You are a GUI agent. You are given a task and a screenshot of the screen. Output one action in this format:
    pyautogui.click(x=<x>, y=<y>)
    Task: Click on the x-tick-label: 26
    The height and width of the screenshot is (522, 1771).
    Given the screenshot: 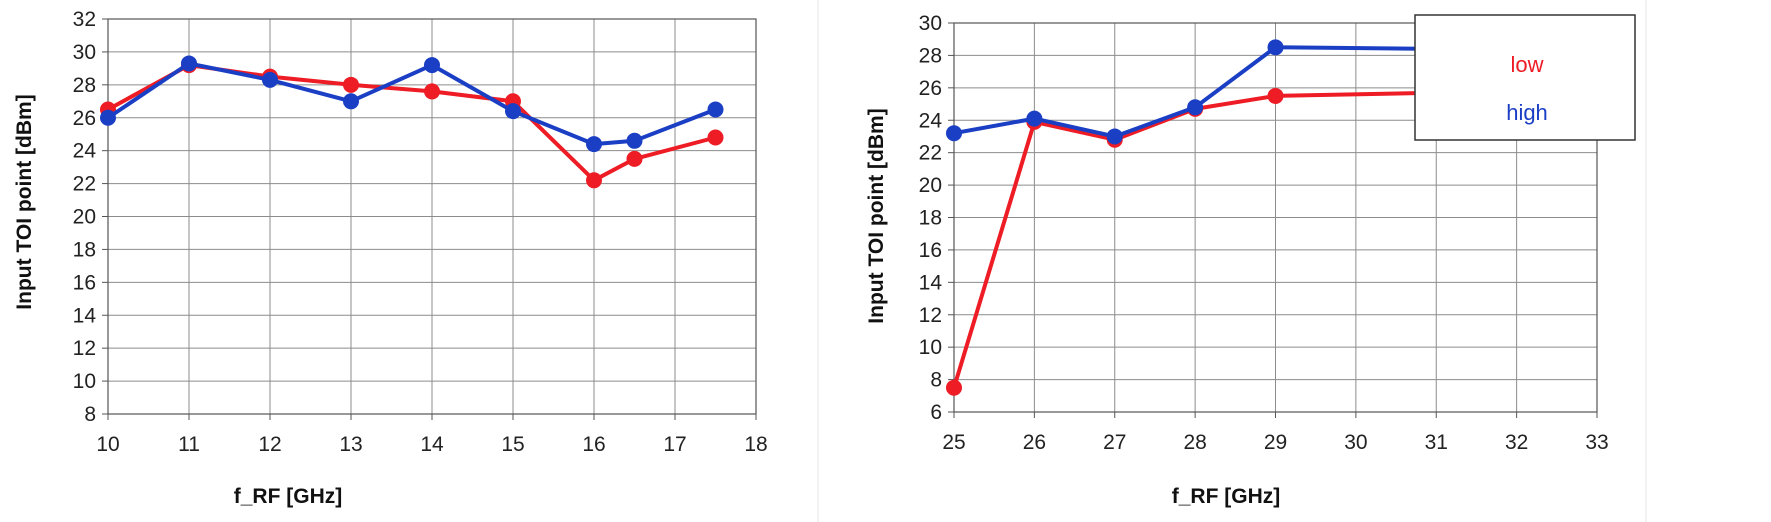 What is the action you would take?
    pyautogui.click(x=1034, y=442)
    